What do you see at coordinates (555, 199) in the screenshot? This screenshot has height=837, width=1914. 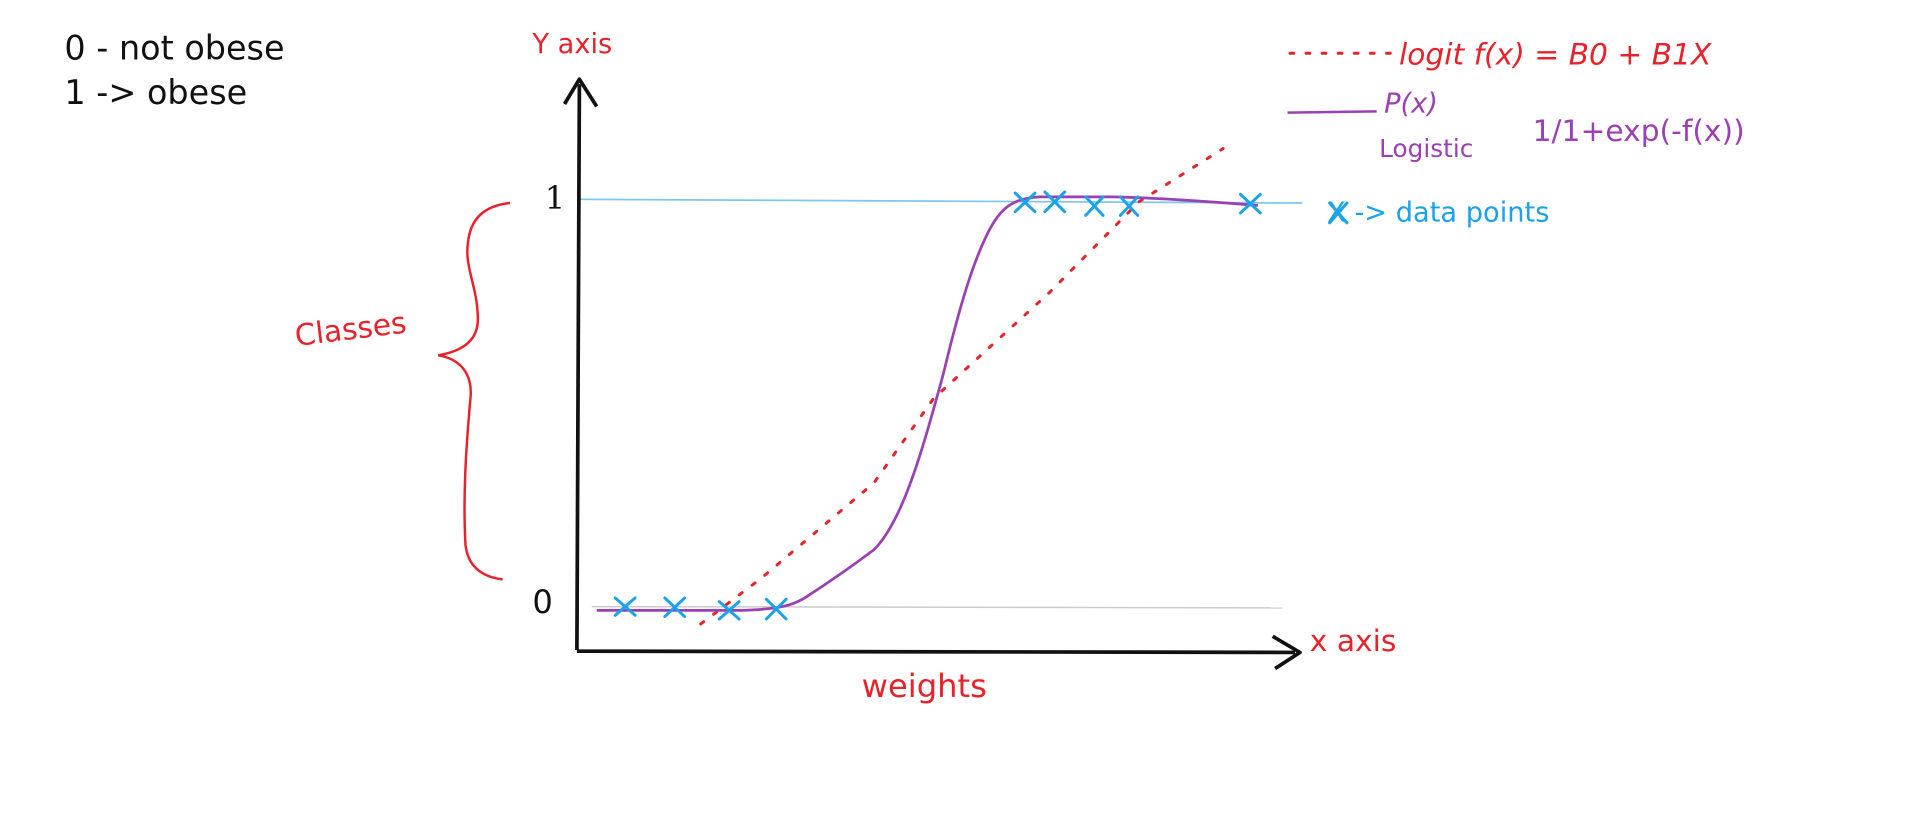 I see `y-tick-1: 1` at bounding box center [555, 199].